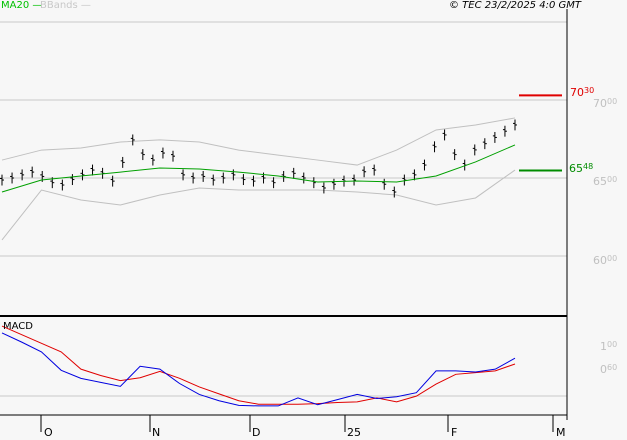 This screenshot has width=627, height=440. Describe the element at coordinates (354, 432) in the screenshot. I see `month-label-25: 25` at that location.